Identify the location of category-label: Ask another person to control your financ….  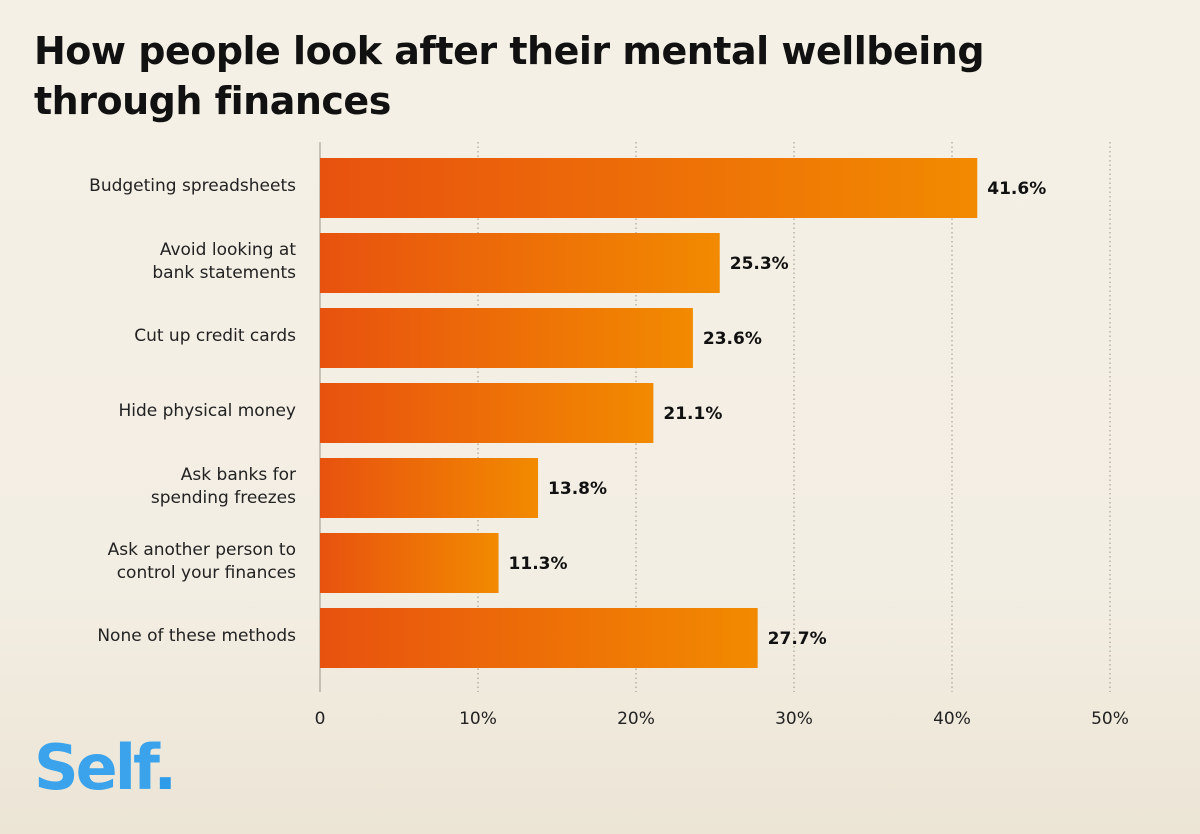
(202, 561).